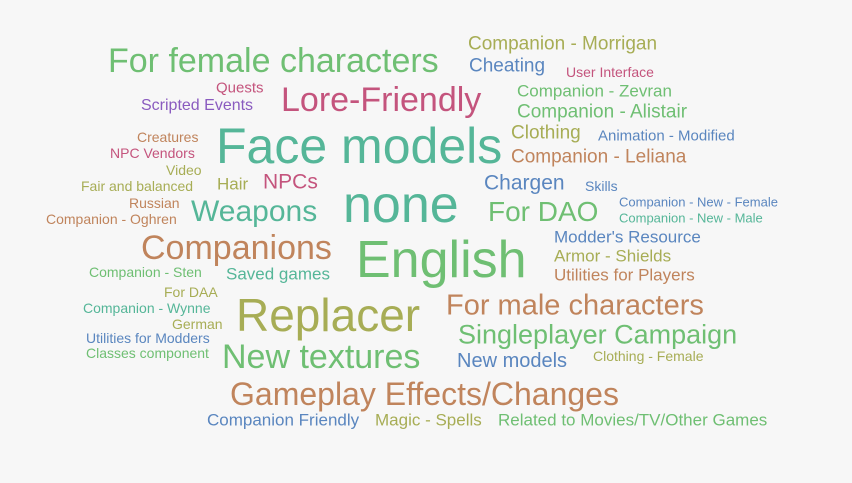 The image size is (852, 483). What do you see at coordinates (111, 219) in the screenshot?
I see `cloud-word: Companion - Oghren` at bounding box center [111, 219].